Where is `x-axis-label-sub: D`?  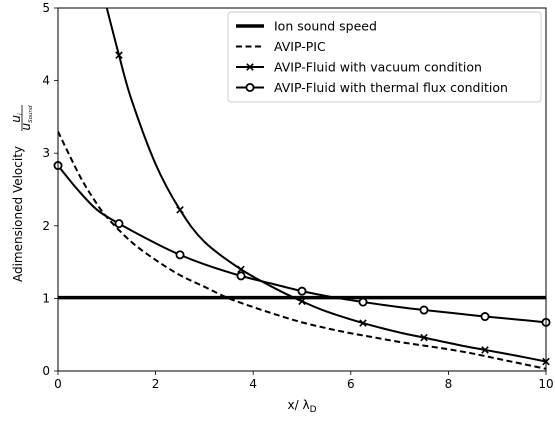
x-axis-label-sub: D is located at coordinates (313, 410).